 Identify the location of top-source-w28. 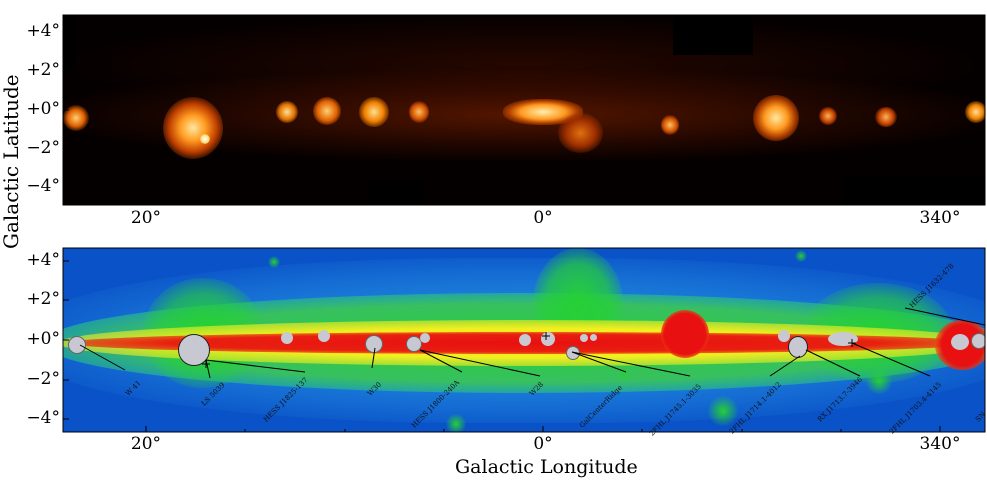
(419, 112).